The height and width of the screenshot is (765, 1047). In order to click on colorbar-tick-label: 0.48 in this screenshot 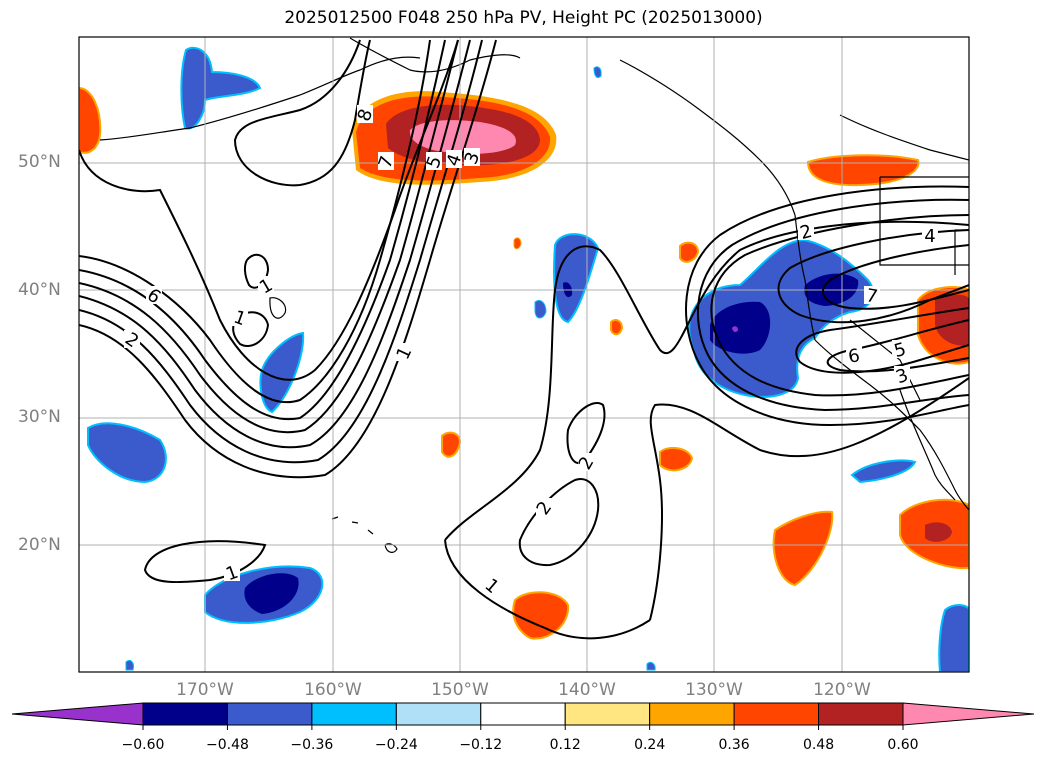, I will do `click(818, 745)`.